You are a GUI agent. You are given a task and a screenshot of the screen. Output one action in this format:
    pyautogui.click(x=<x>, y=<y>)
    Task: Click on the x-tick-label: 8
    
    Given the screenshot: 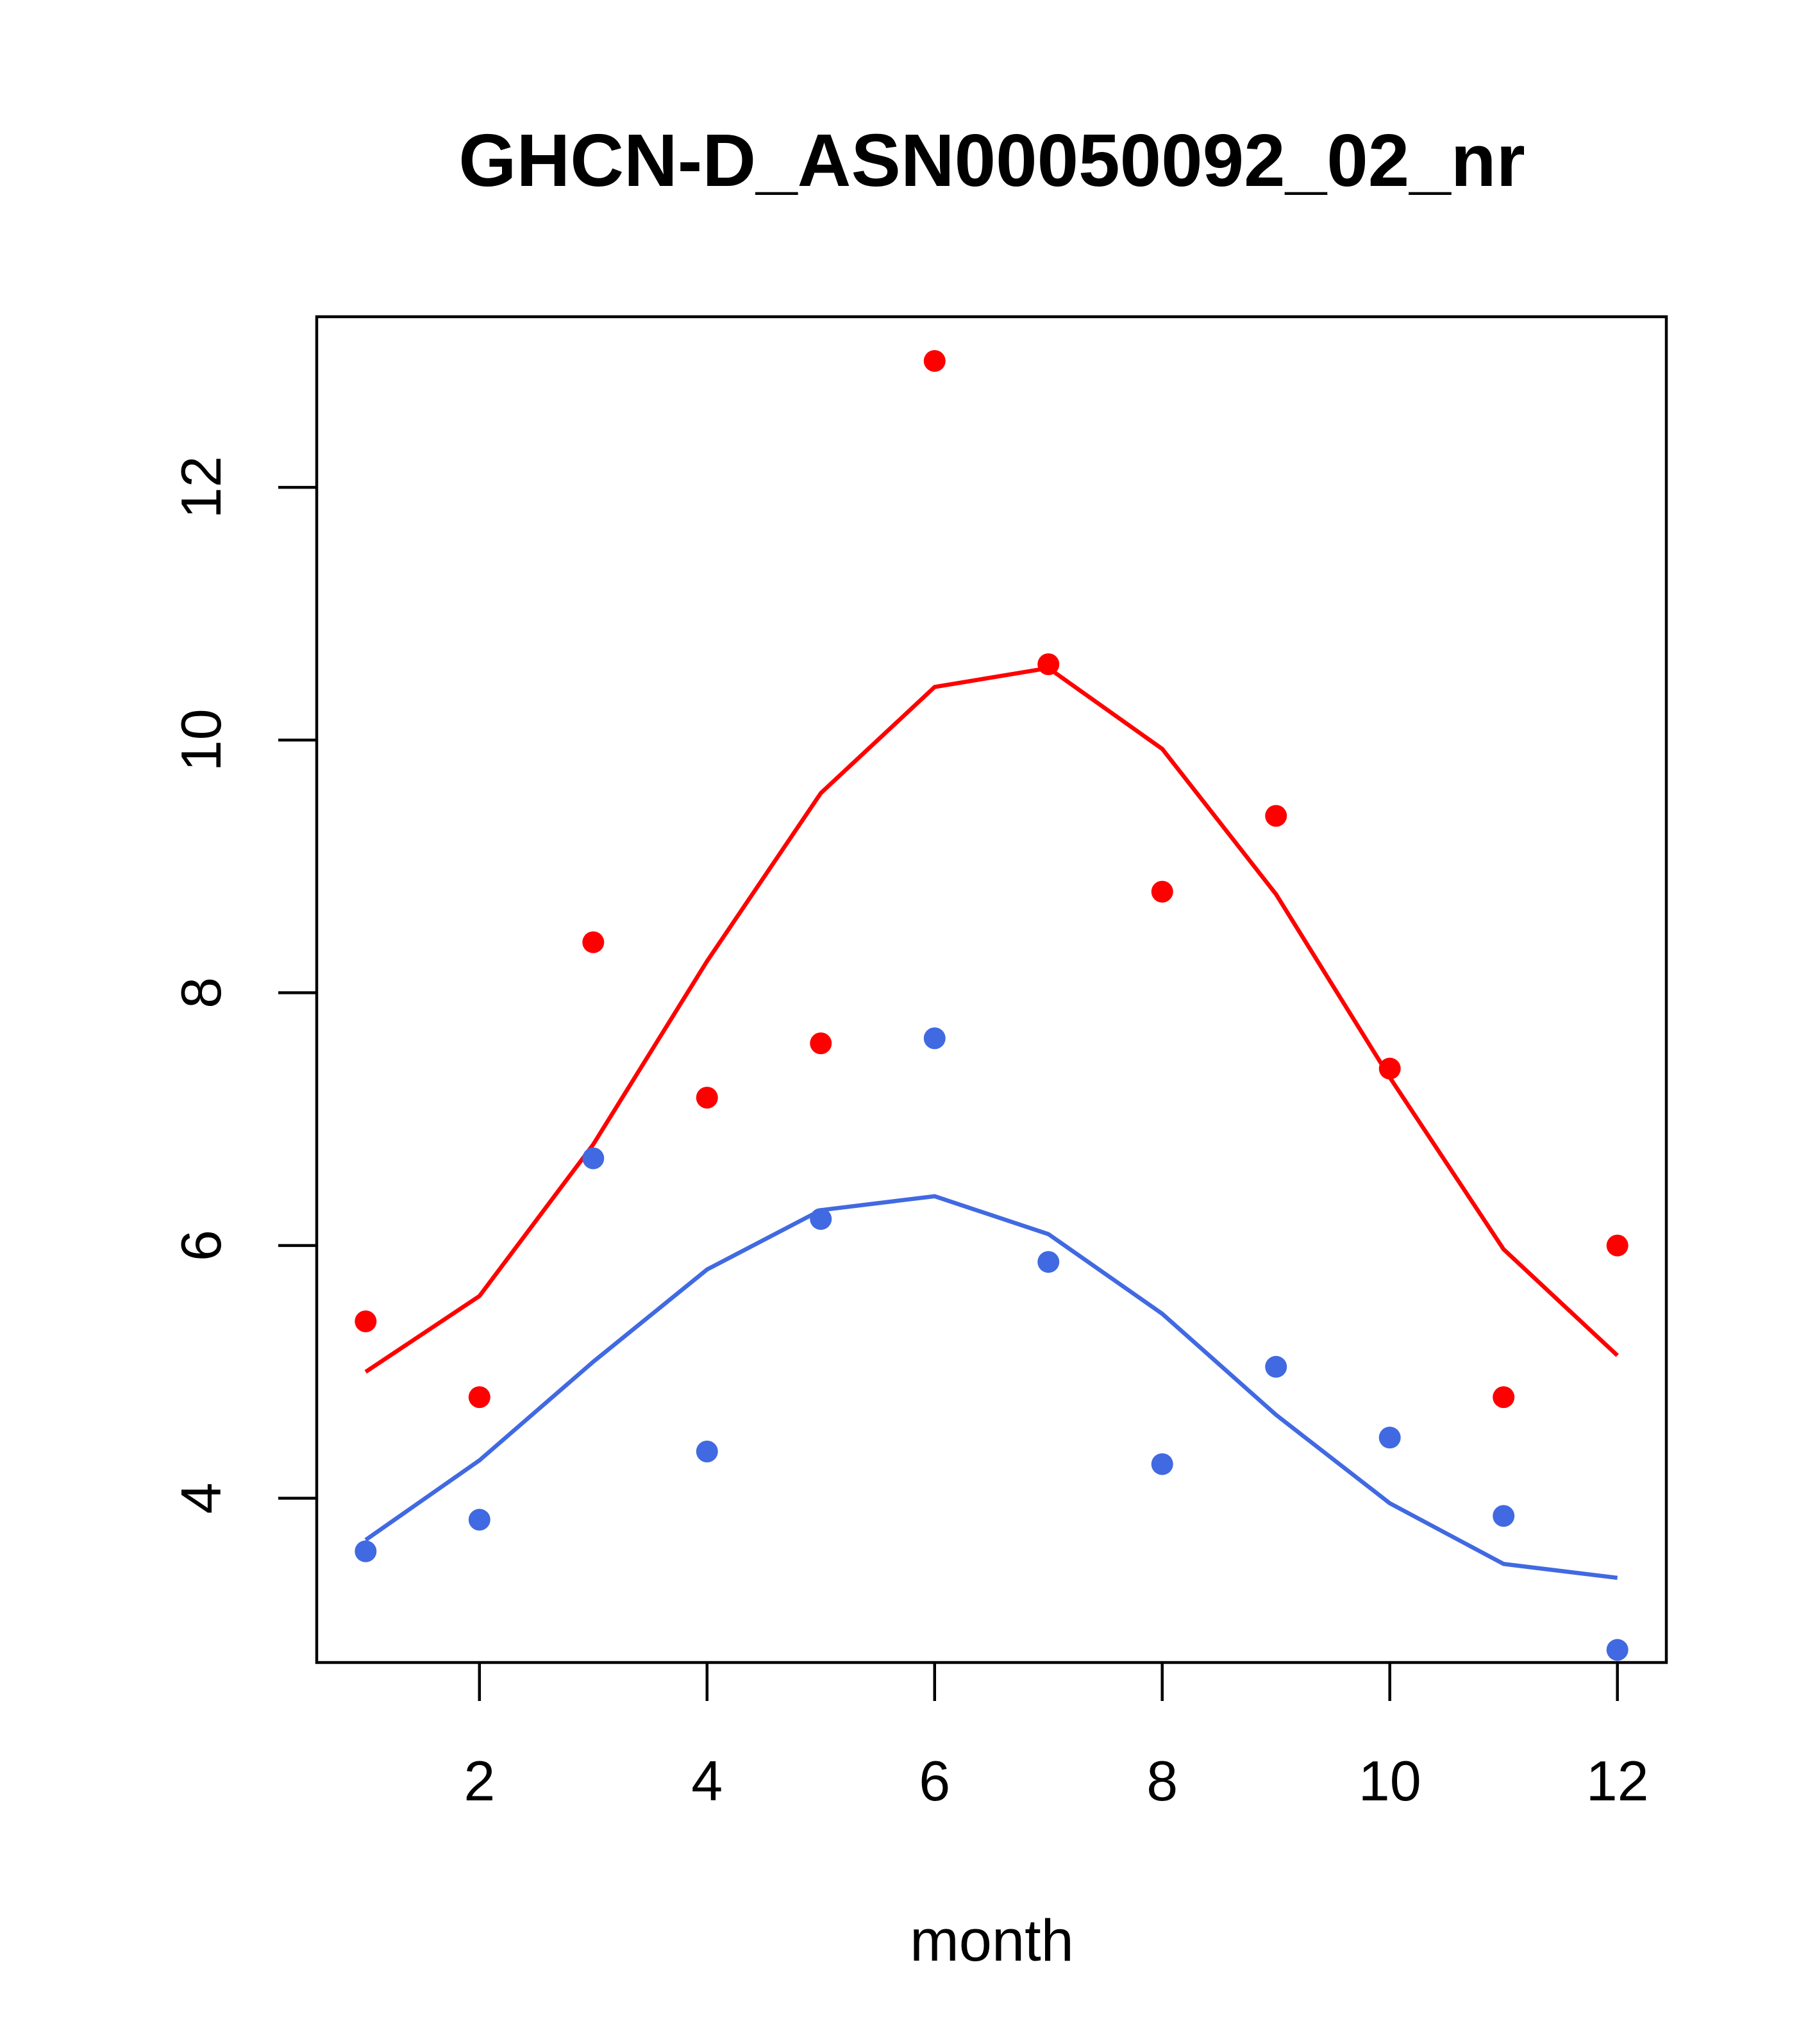 What is the action you would take?
    pyautogui.click(x=1162, y=1781)
    